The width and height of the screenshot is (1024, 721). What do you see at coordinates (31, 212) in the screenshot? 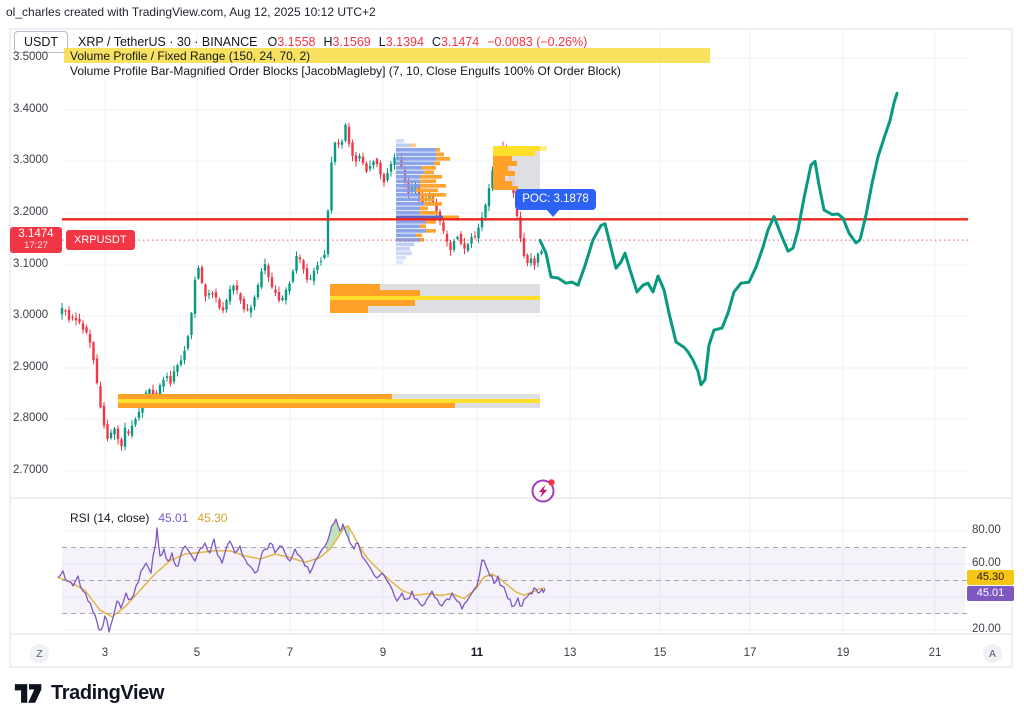
I see `price-axis-label: 3.2000` at bounding box center [31, 212].